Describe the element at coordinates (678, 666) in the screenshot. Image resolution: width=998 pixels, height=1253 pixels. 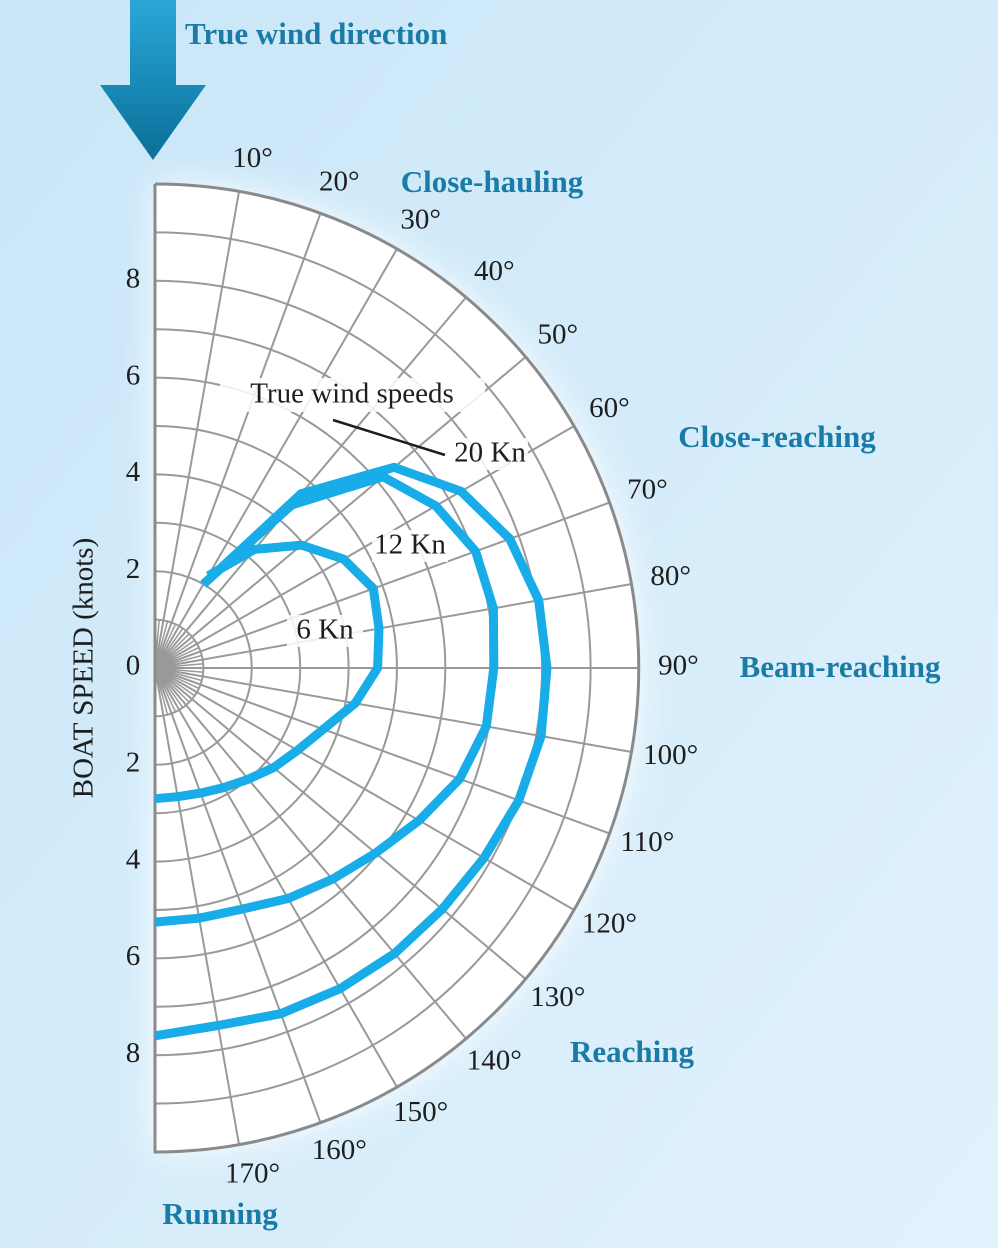
I see `theta-tick-label: 90°` at that location.